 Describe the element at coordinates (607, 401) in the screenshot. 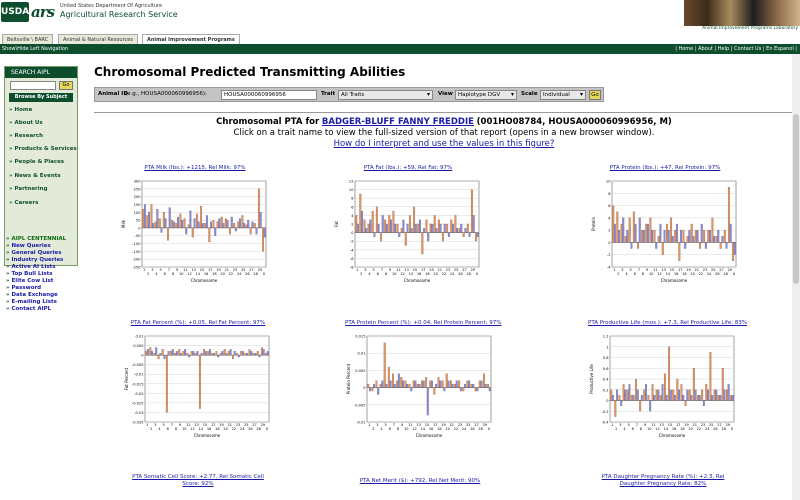

I see `y-tick-label: 0` at that location.